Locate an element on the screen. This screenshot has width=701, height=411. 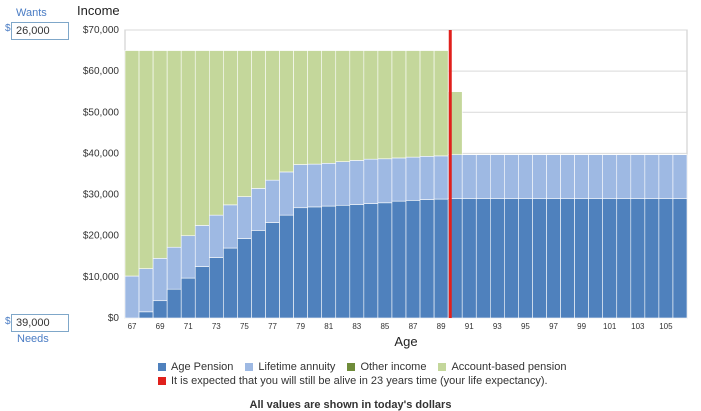
x-tick-label: 67 is located at coordinates (132, 326).